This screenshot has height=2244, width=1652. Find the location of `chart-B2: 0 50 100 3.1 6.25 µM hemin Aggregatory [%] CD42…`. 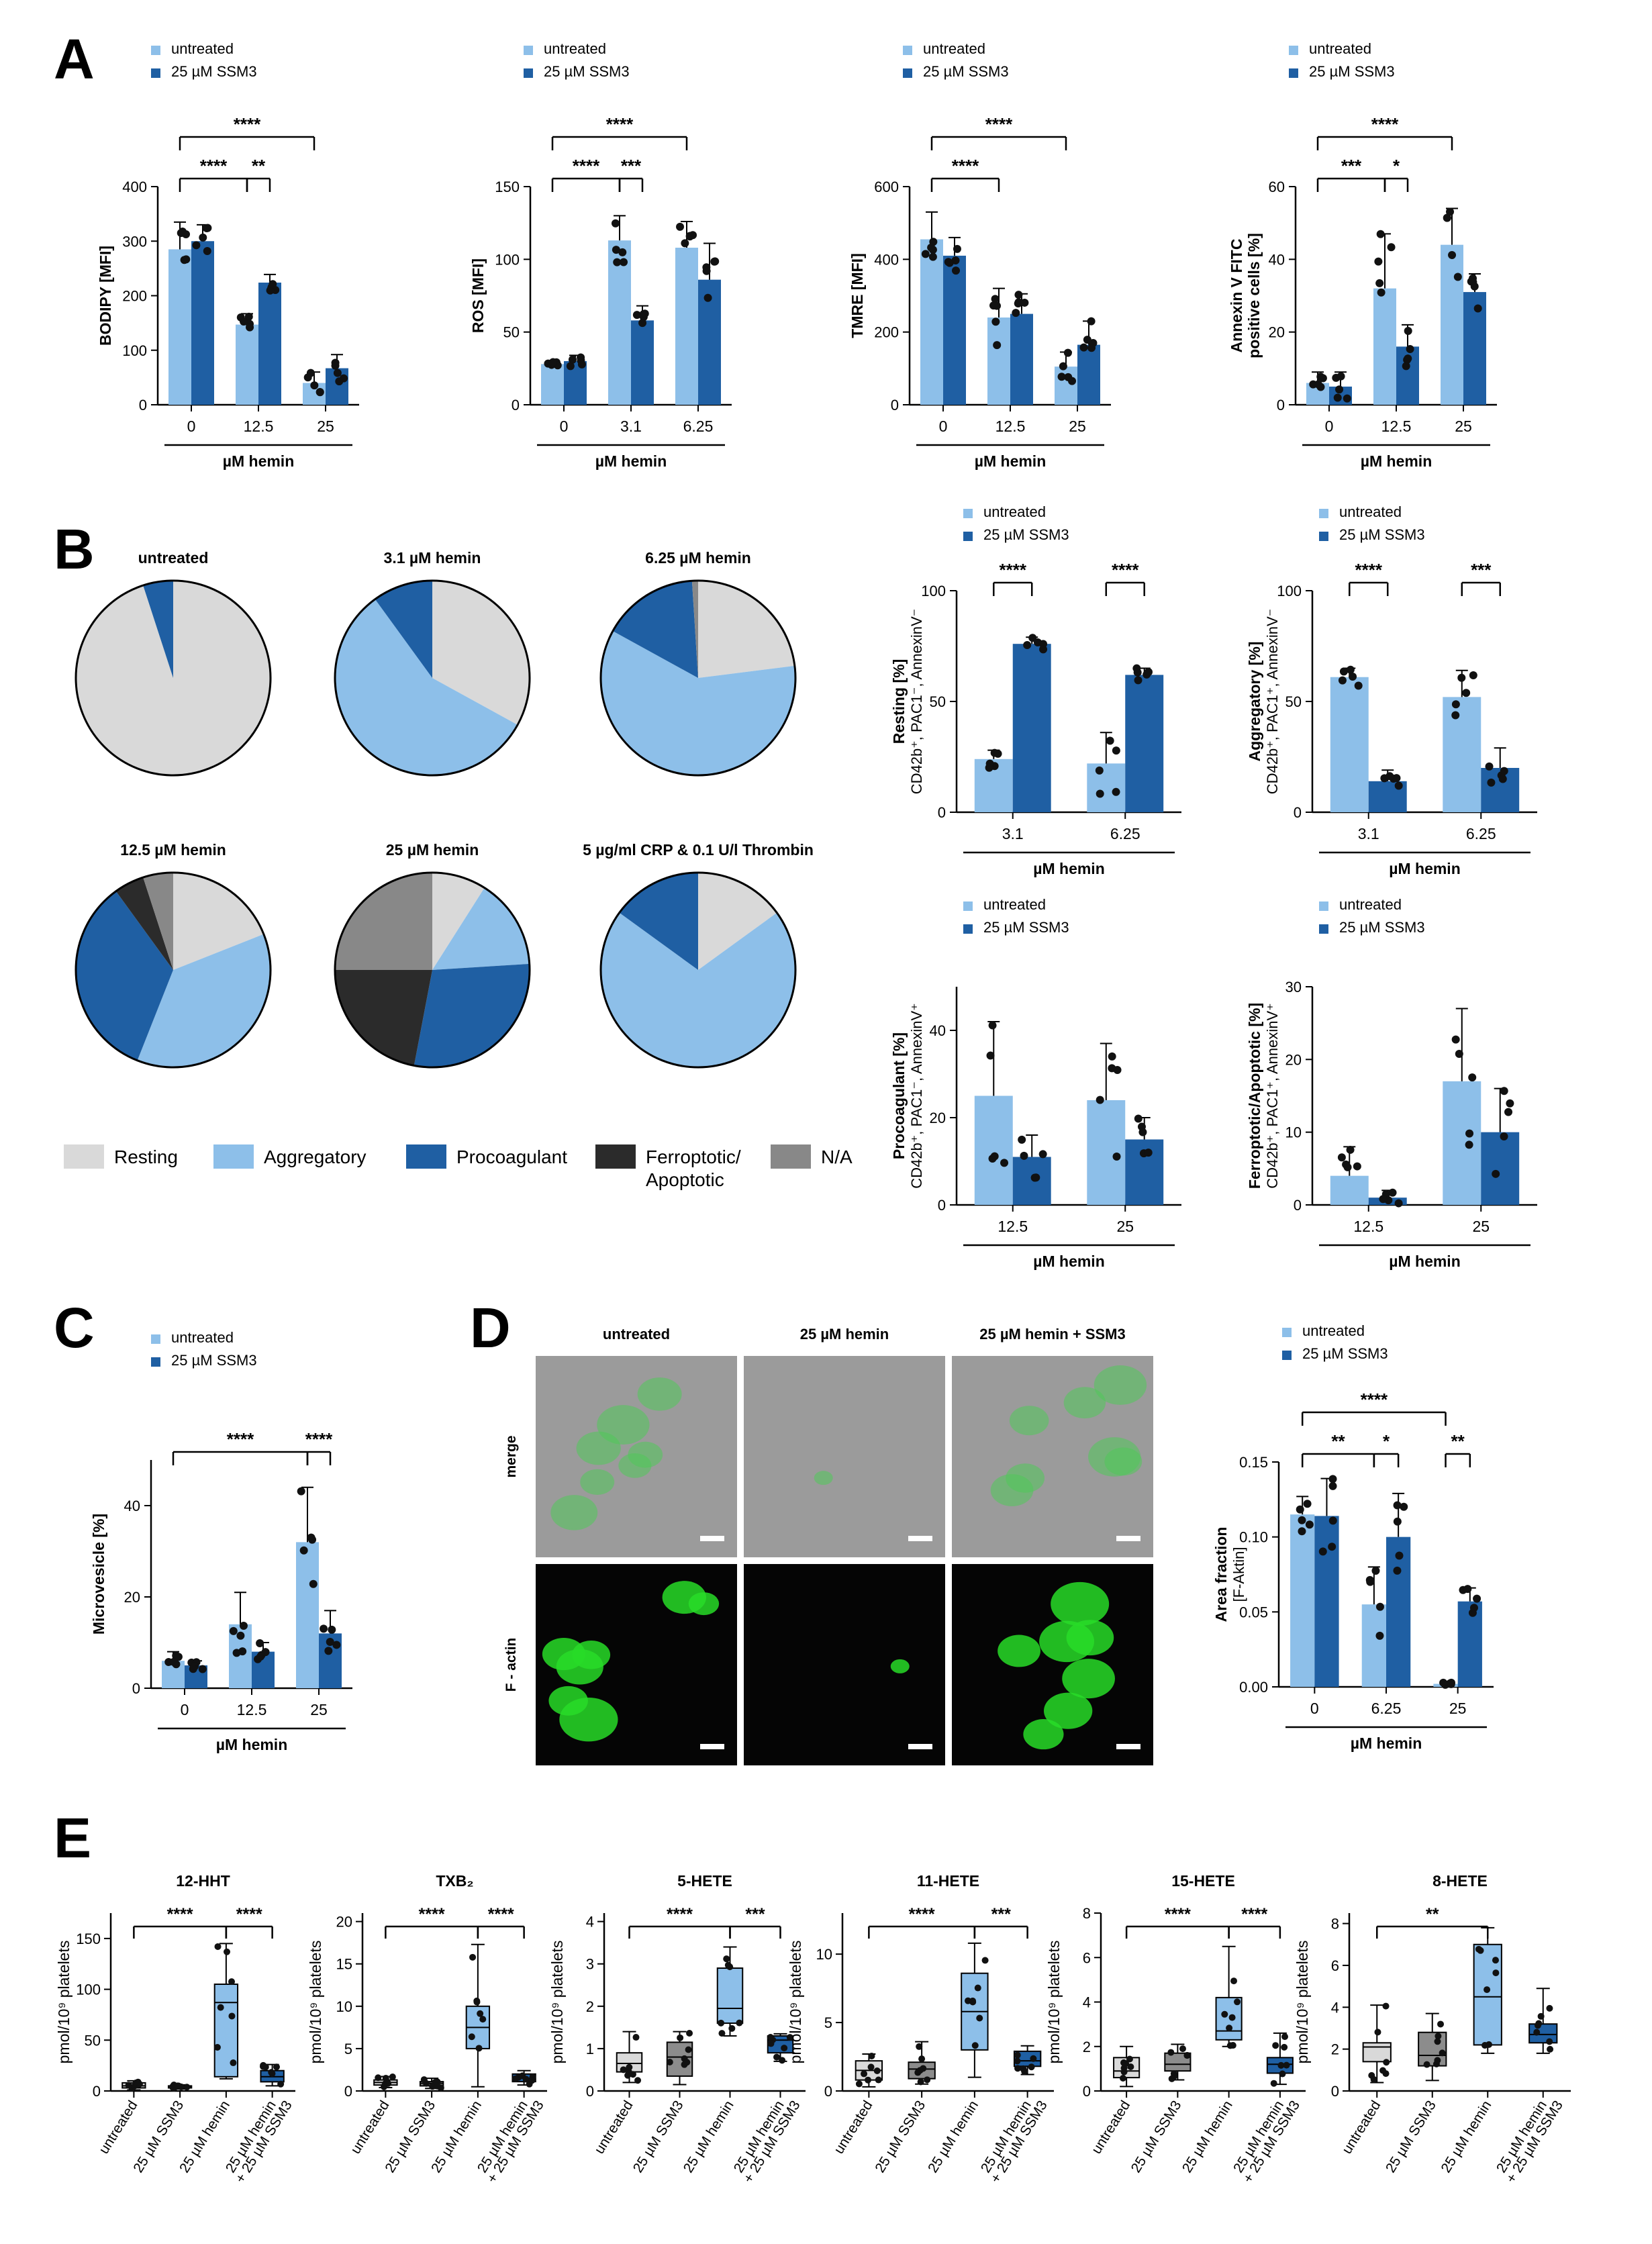

chart-B2: 0 50 100 3.1 6.25 µM hemin Aggregatory [%] CD42… is located at coordinates (1391, 718).